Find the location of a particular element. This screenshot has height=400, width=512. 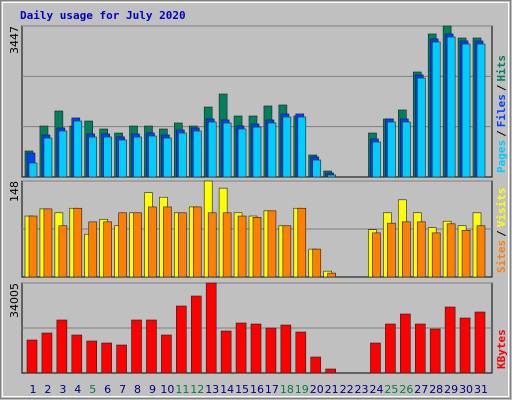

legend: KBytes is located at coordinates (501, 349).